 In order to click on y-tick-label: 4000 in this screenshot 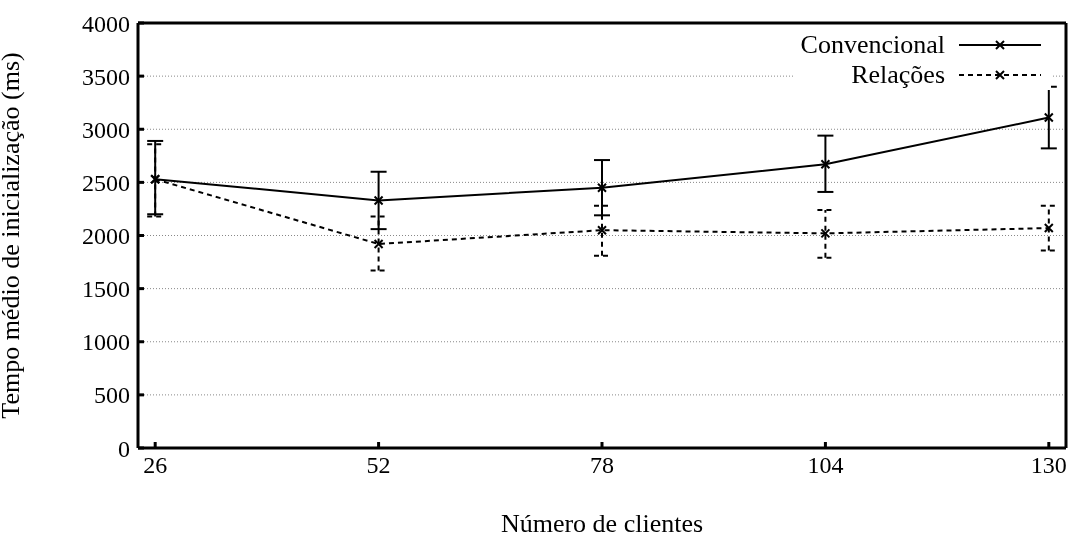, I will do `click(106, 23)`.